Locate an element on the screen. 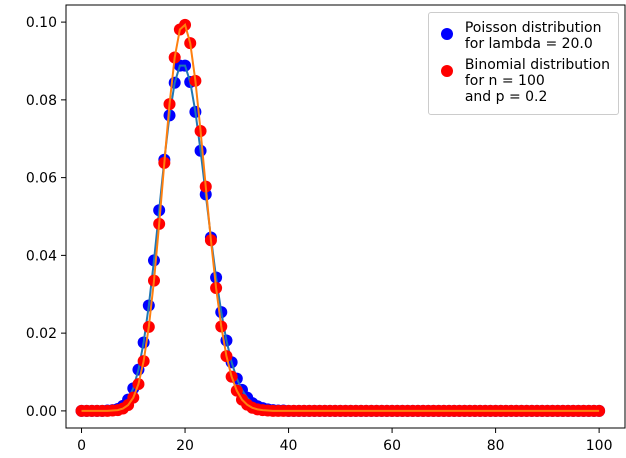  x-tick-label: 80 is located at coordinates (496, 446).